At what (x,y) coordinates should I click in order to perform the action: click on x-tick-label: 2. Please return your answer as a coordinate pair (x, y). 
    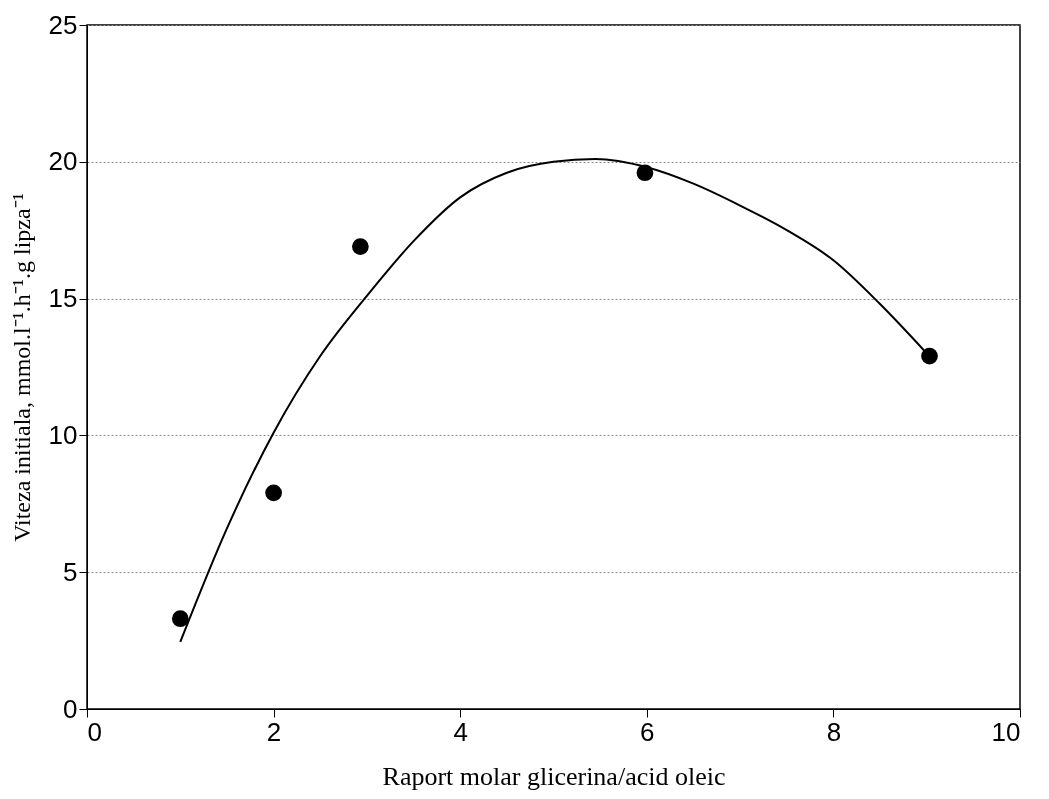
    Looking at the image, I should click on (274, 731).